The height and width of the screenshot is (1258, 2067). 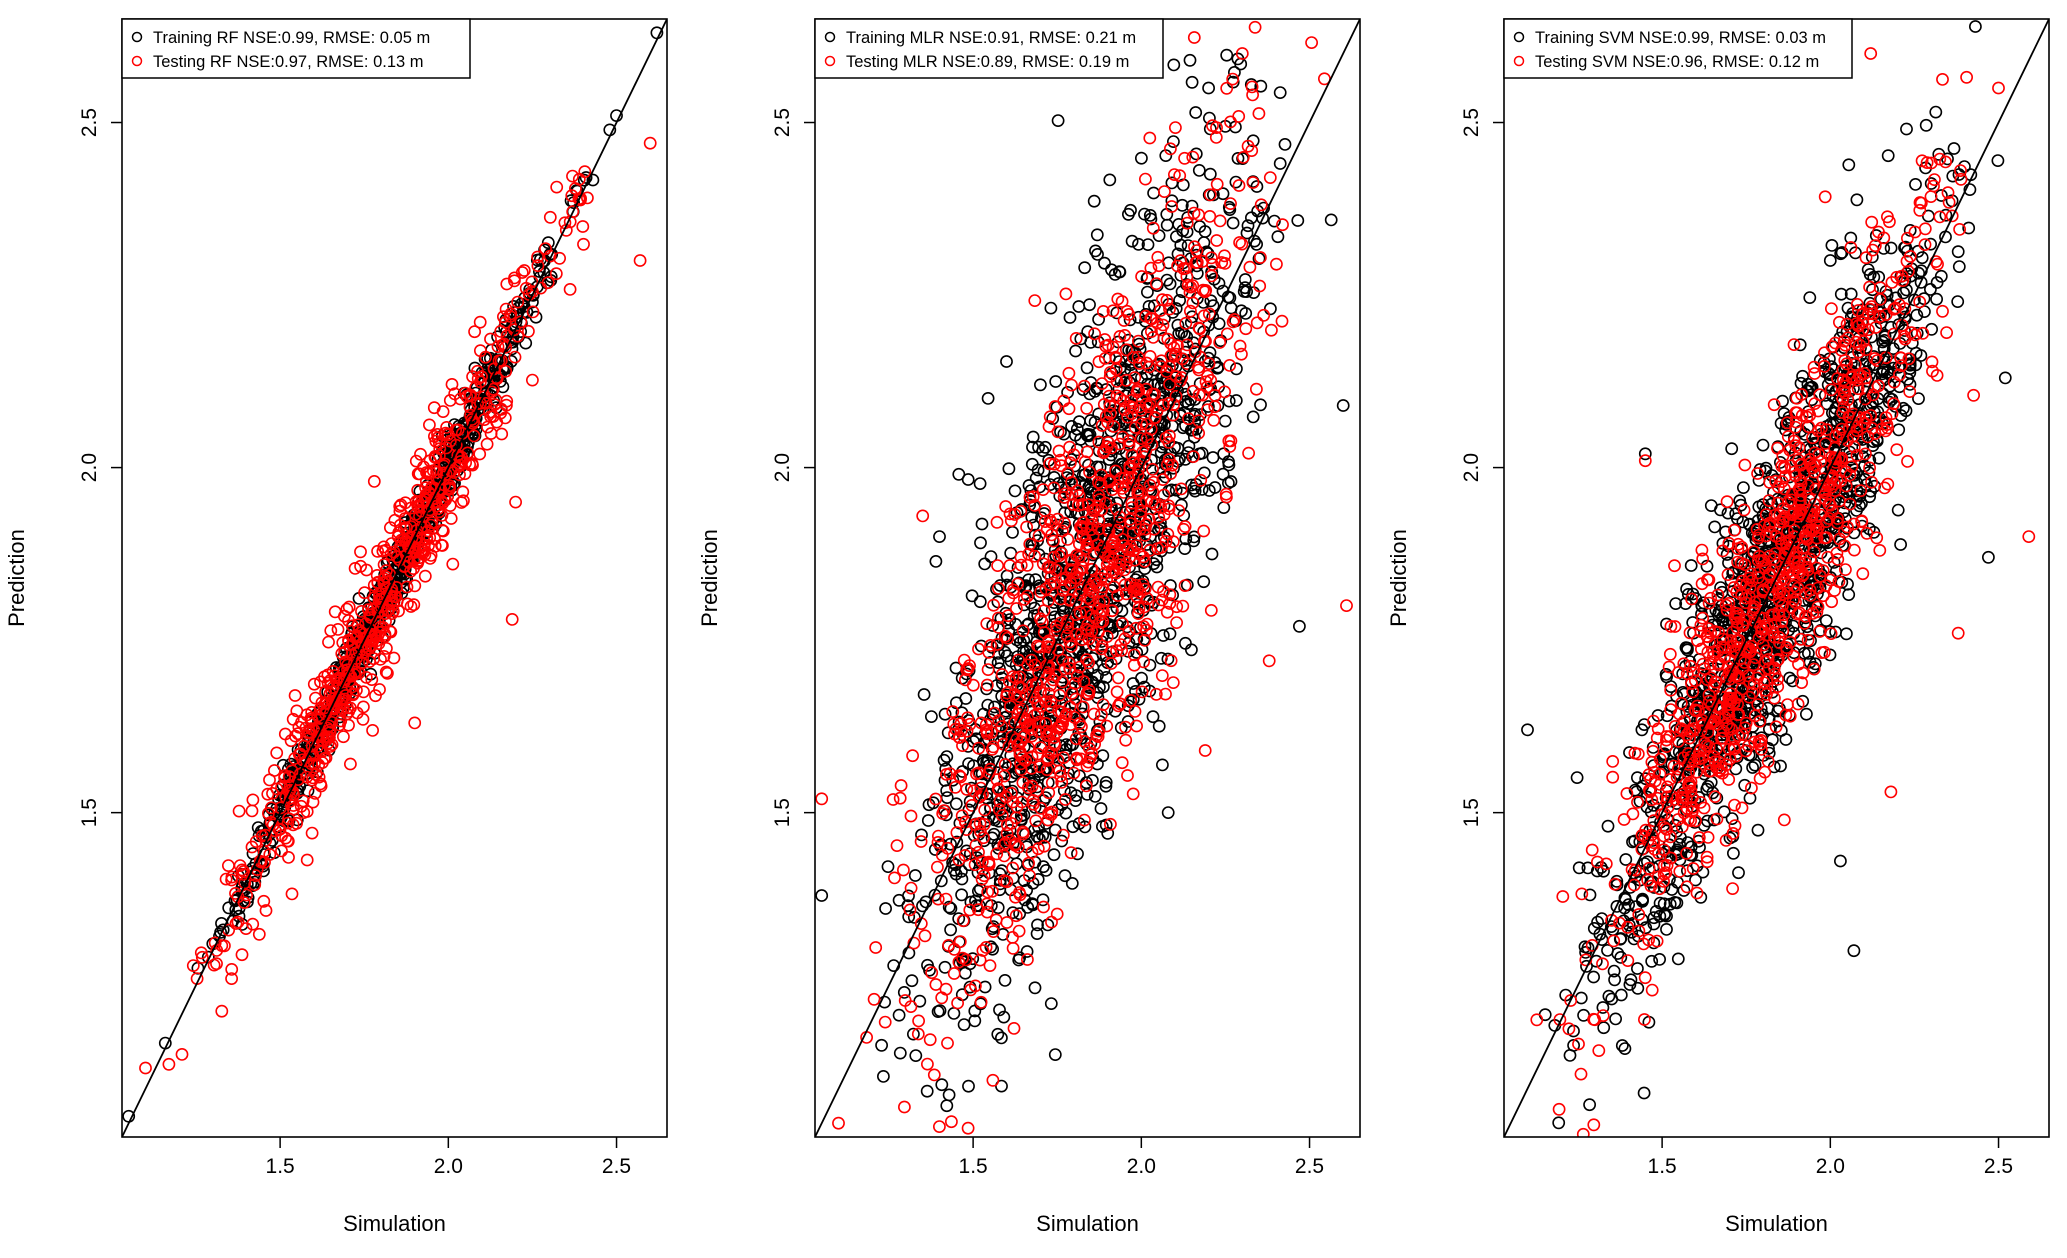 What do you see at coordinates (1087, 1223) in the screenshot?
I see `x-axis-label: Simulation` at bounding box center [1087, 1223].